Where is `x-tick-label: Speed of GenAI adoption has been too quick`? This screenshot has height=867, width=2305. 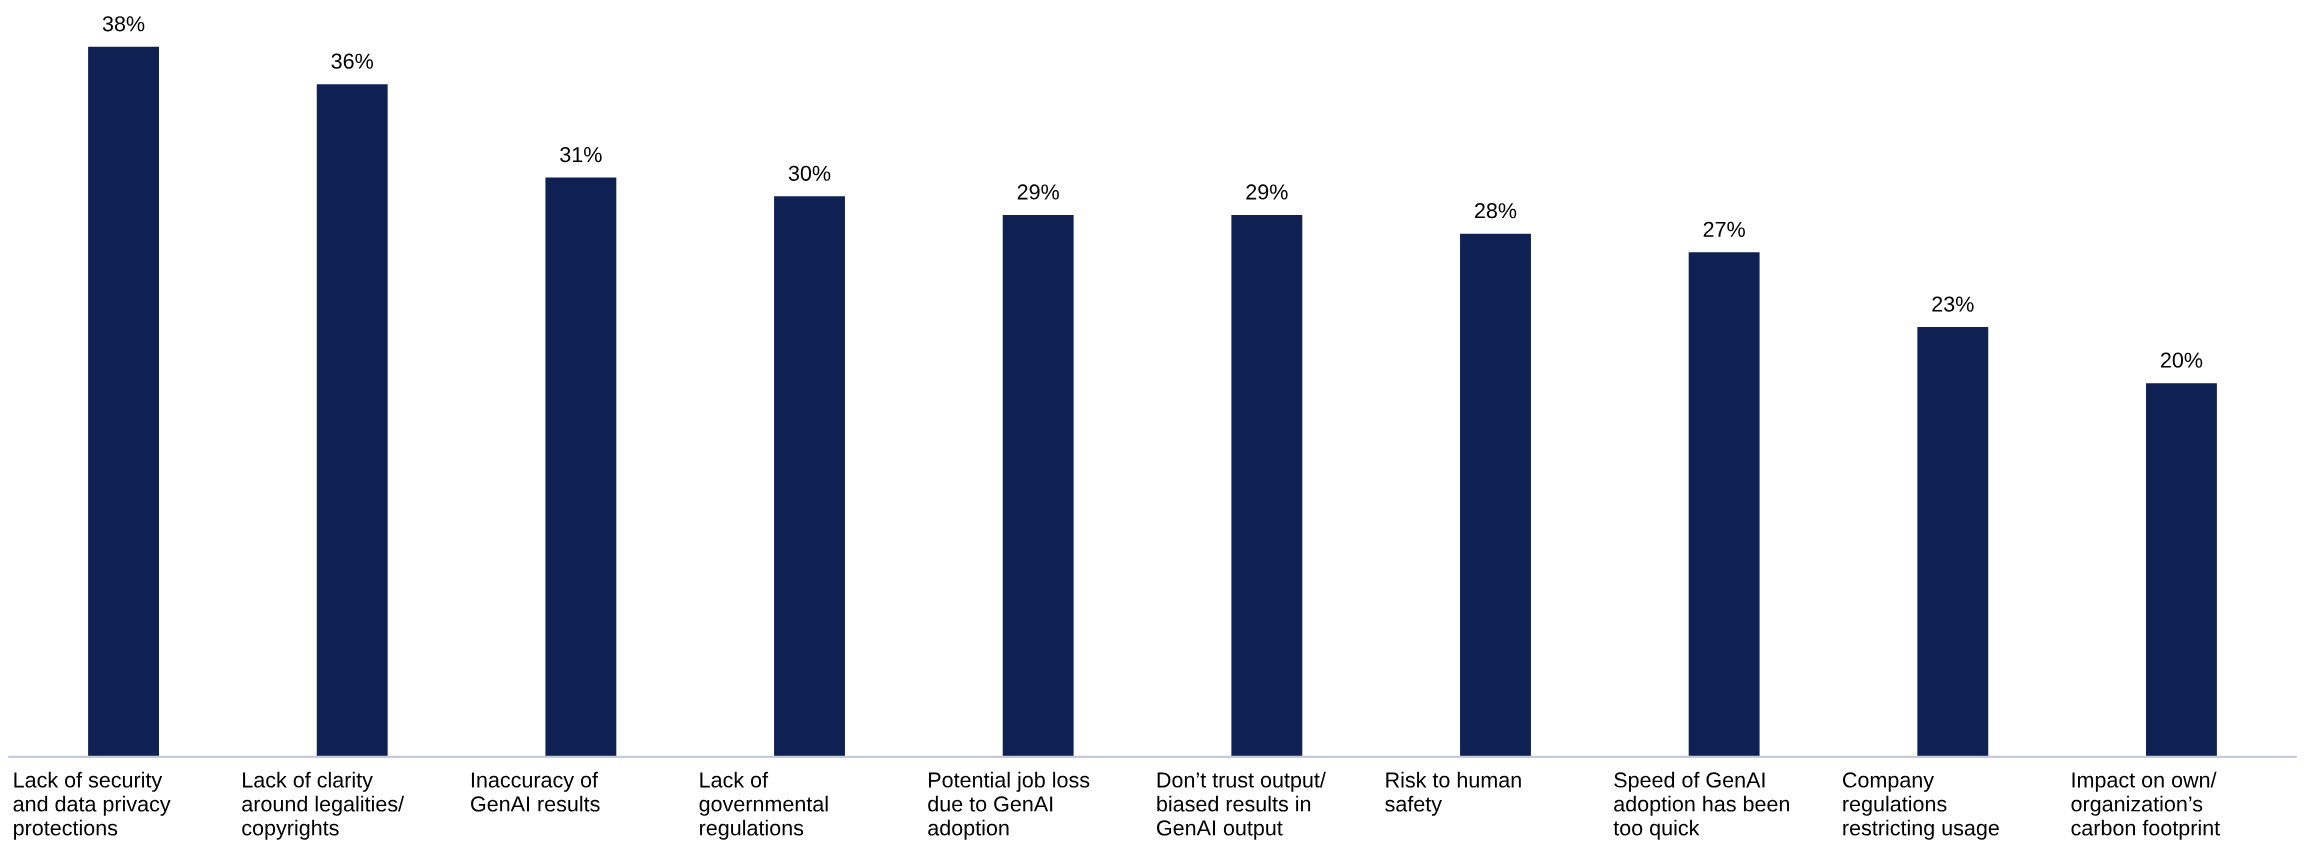 x-tick-label: Speed of GenAI adoption has been too quick is located at coordinates (1701, 805).